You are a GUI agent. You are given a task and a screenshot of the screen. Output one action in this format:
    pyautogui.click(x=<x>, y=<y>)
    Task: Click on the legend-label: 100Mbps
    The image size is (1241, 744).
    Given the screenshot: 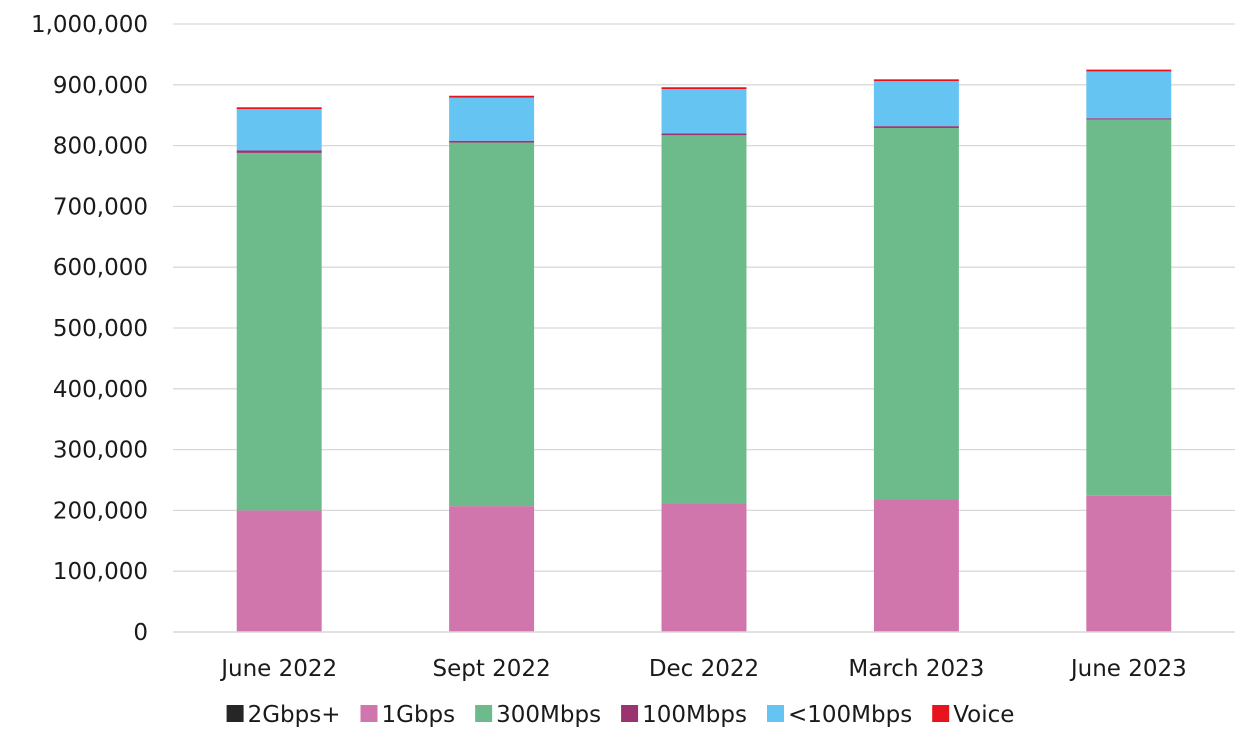 What is the action you would take?
    pyautogui.click(x=694, y=715)
    